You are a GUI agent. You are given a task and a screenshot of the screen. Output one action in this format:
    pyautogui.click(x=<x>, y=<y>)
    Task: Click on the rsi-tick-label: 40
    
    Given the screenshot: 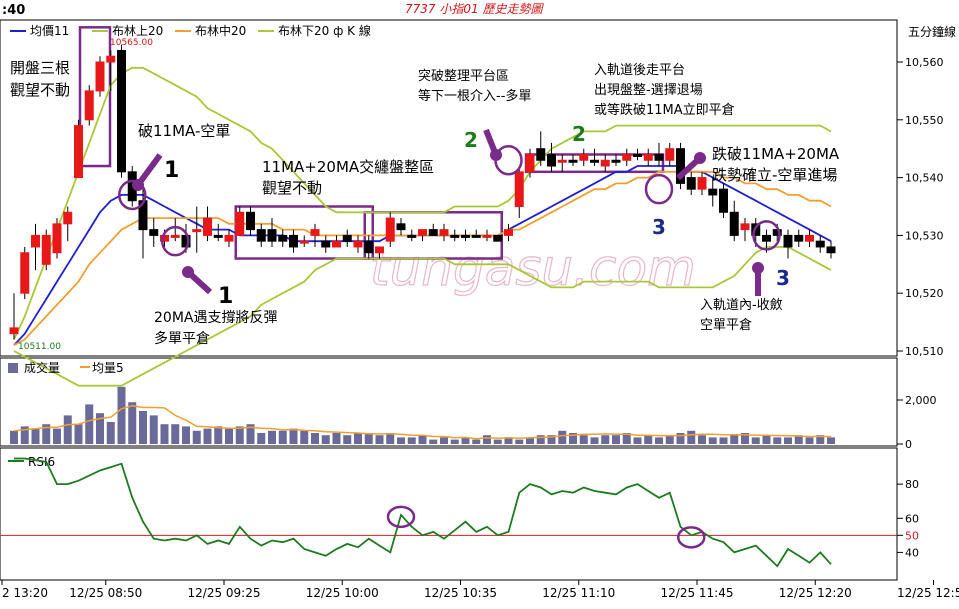 What is the action you would take?
    pyautogui.click(x=912, y=552)
    